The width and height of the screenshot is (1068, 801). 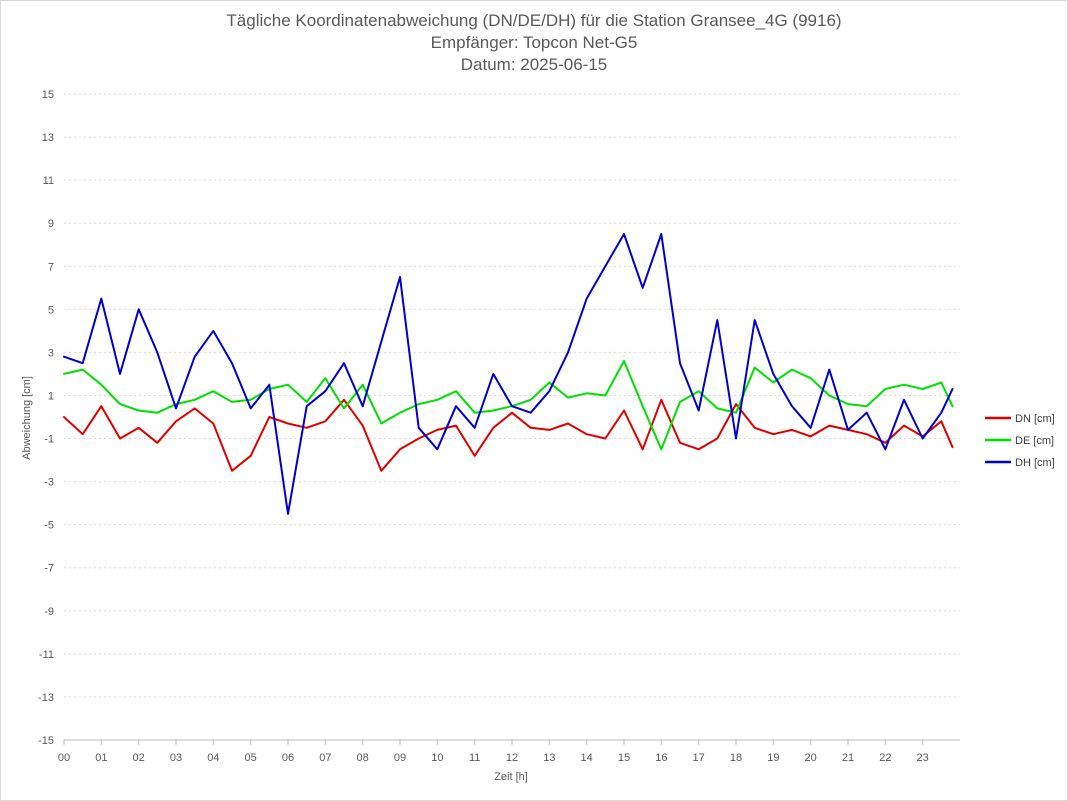 I want to click on x-tick-label: 22, so click(x=885, y=758).